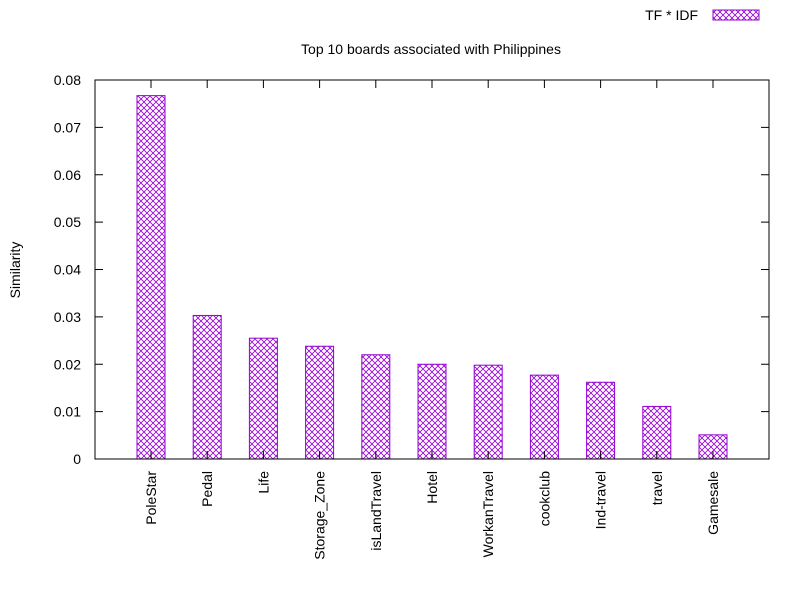  What do you see at coordinates (67, 412) in the screenshot?
I see `y-tick-label: 0.01` at bounding box center [67, 412].